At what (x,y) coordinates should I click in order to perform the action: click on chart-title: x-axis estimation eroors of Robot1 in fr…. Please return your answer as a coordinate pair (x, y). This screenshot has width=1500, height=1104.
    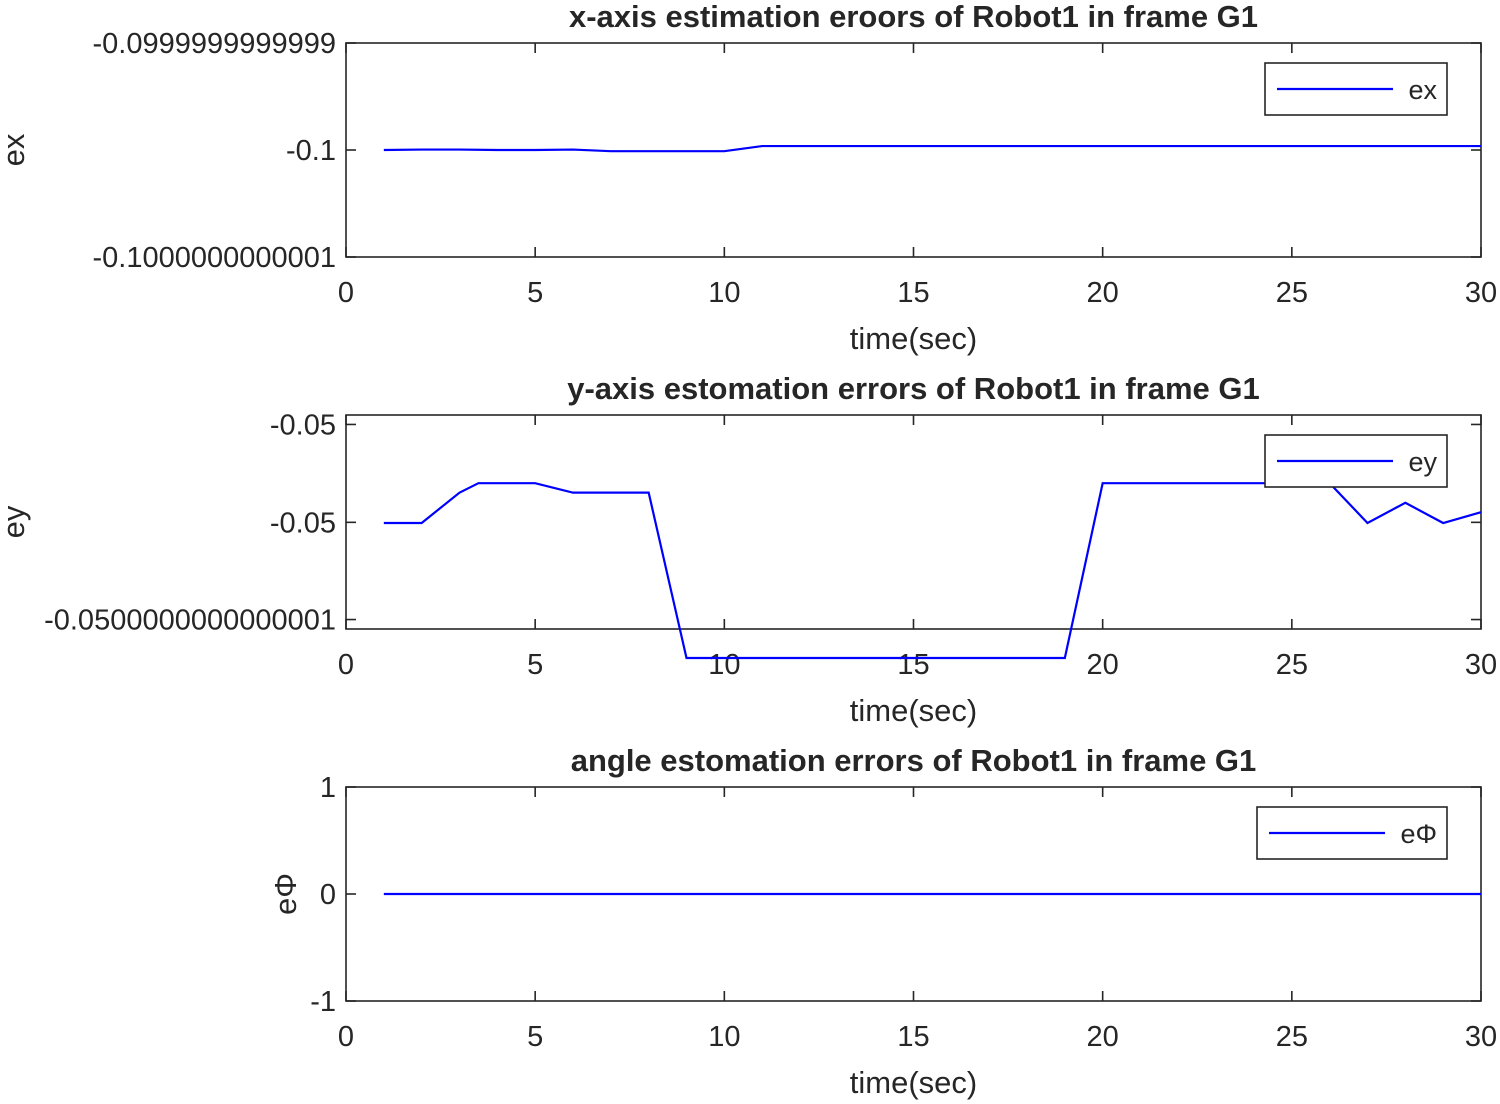
    Looking at the image, I should click on (913, 17).